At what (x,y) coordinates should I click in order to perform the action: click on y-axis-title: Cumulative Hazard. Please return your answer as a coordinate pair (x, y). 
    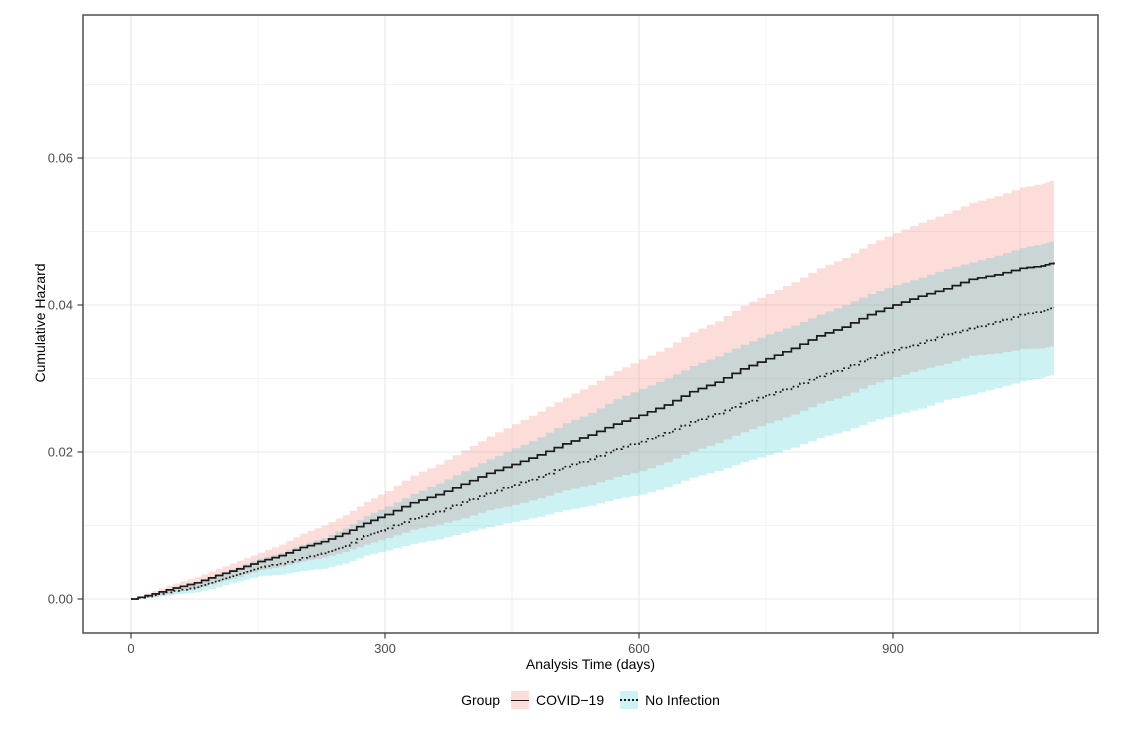
    Looking at the image, I should click on (40, 323).